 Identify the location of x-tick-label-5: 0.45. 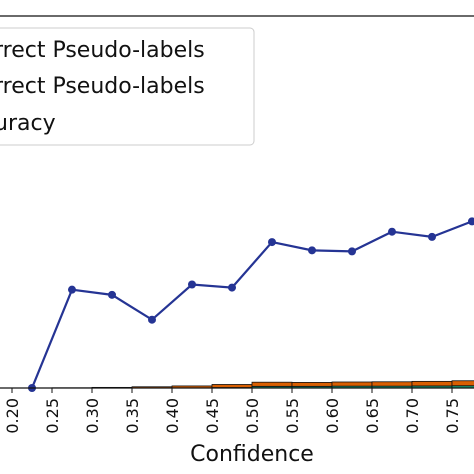
(212, 416).